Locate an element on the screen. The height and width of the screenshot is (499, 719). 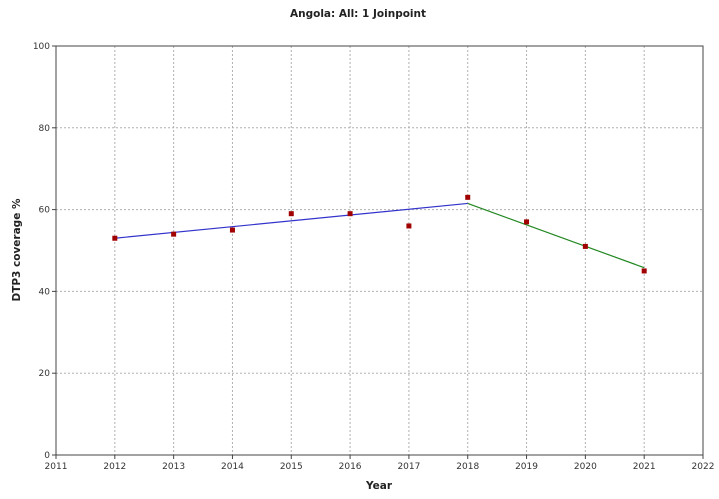
y-tick-label: 60 is located at coordinates (45, 211).